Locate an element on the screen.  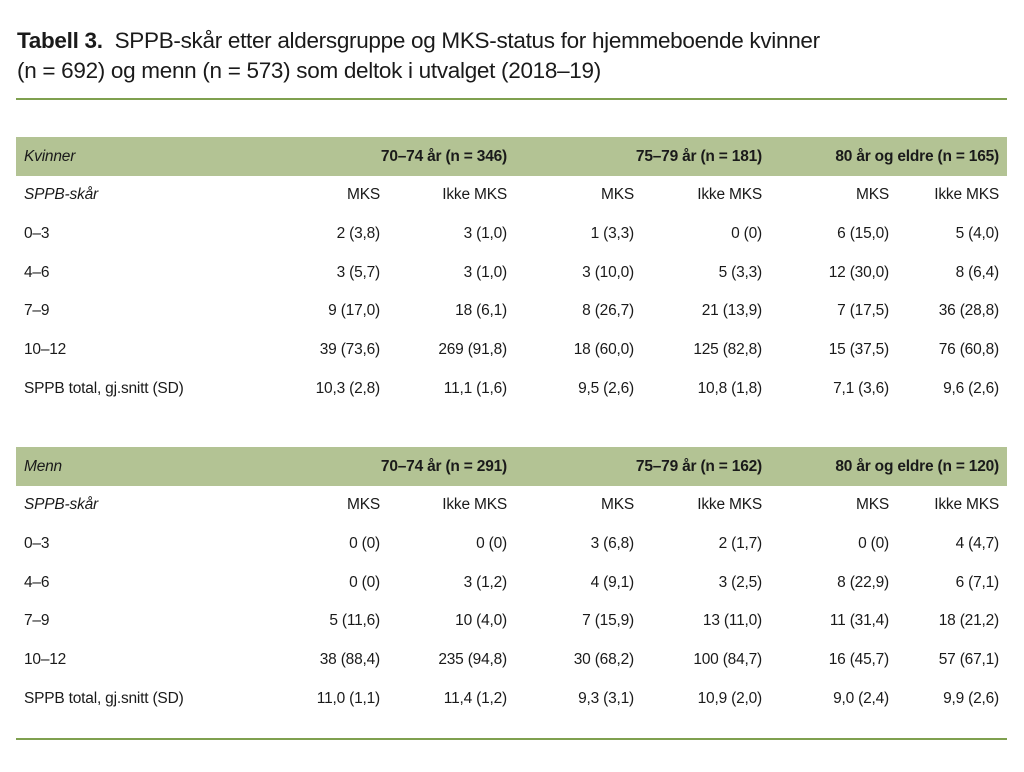
cell: 1 (3,3) is located at coordinates (612, 234).